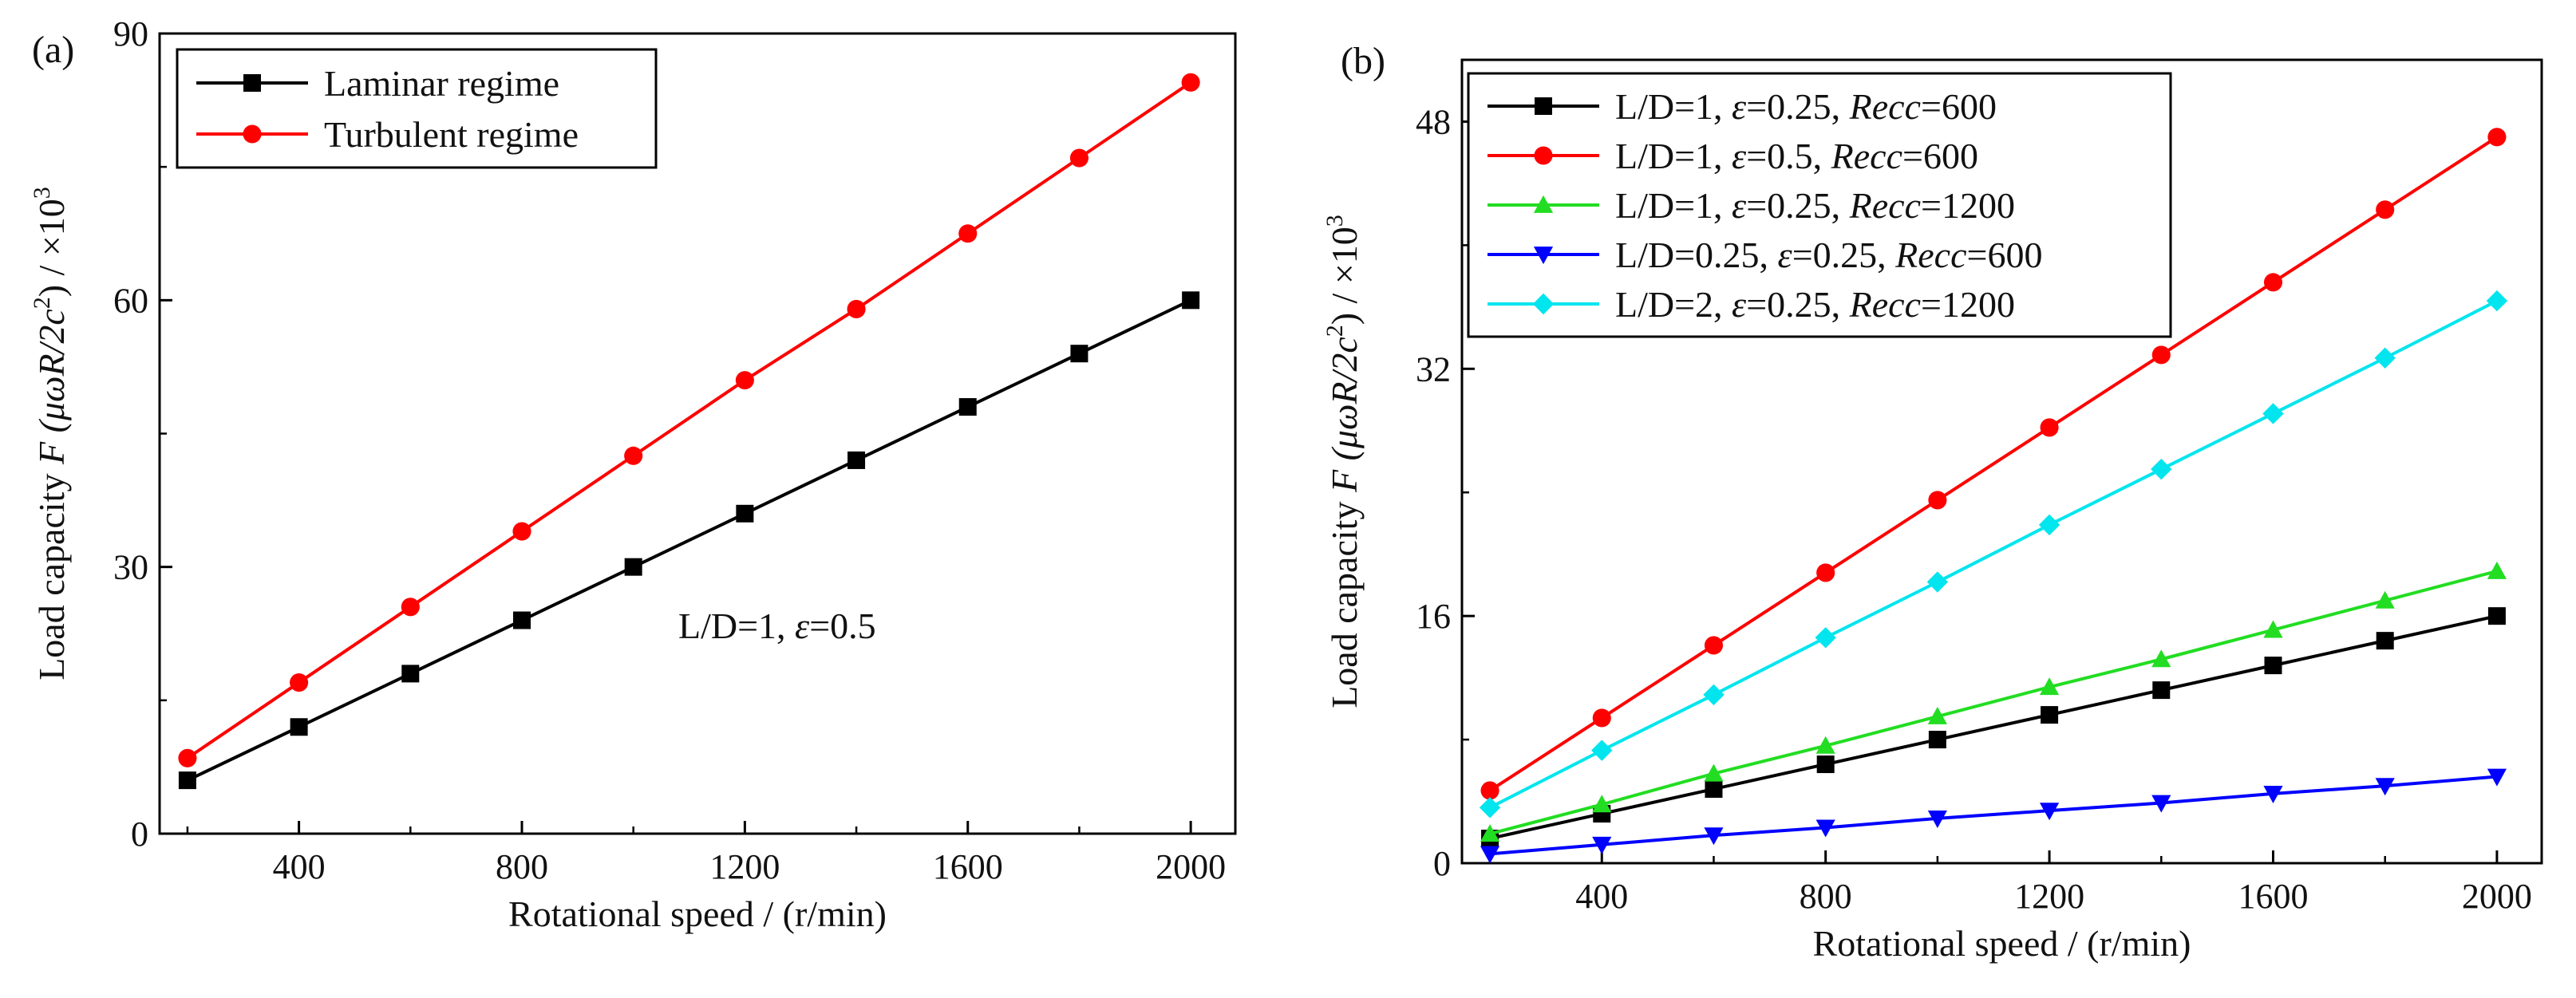 This screenshot has width=2576, height=998. I want to click on y-title-formula: (μωR/2c, so click(51, 375).